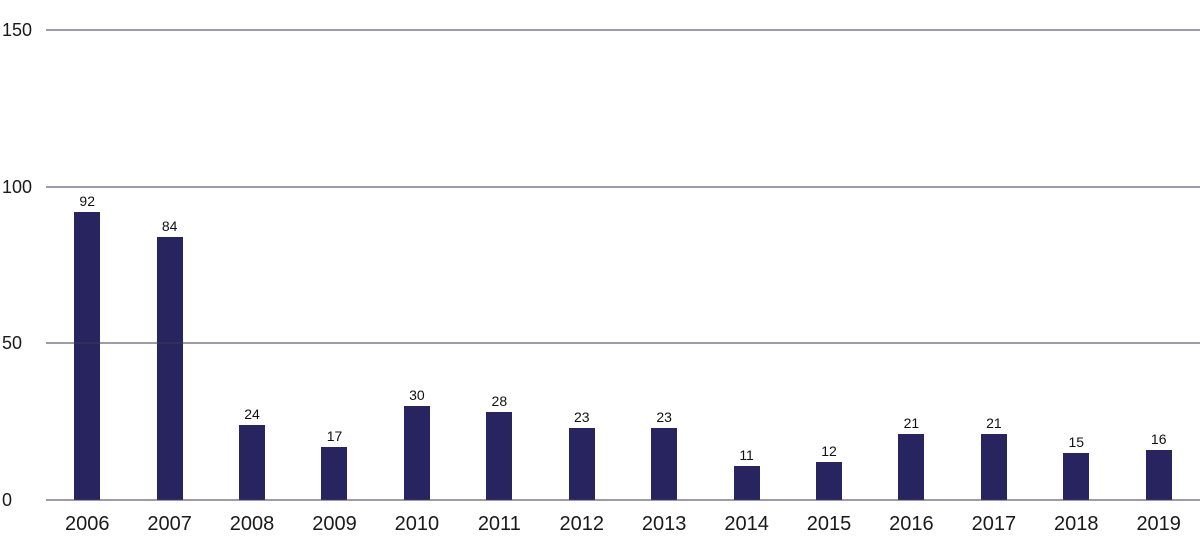 This screenshot has width=1200, height=557. I want to click on bar-group: 84, so click(169, 265).